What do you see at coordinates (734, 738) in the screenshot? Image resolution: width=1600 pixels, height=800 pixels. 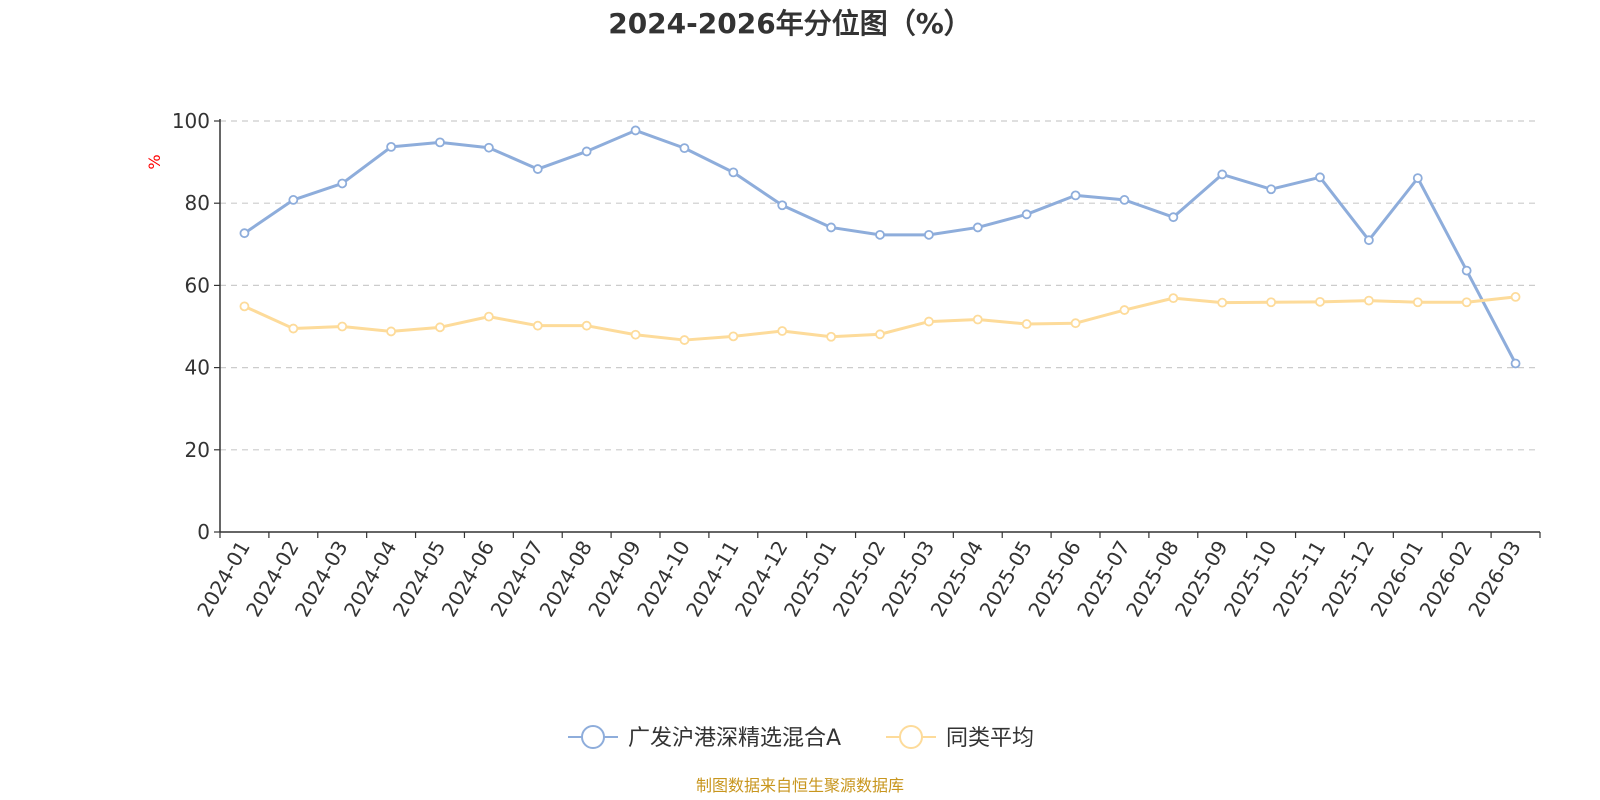 I see `legend-label-1: 广发沪港深精选混合A` at bounding box center [734, 738].